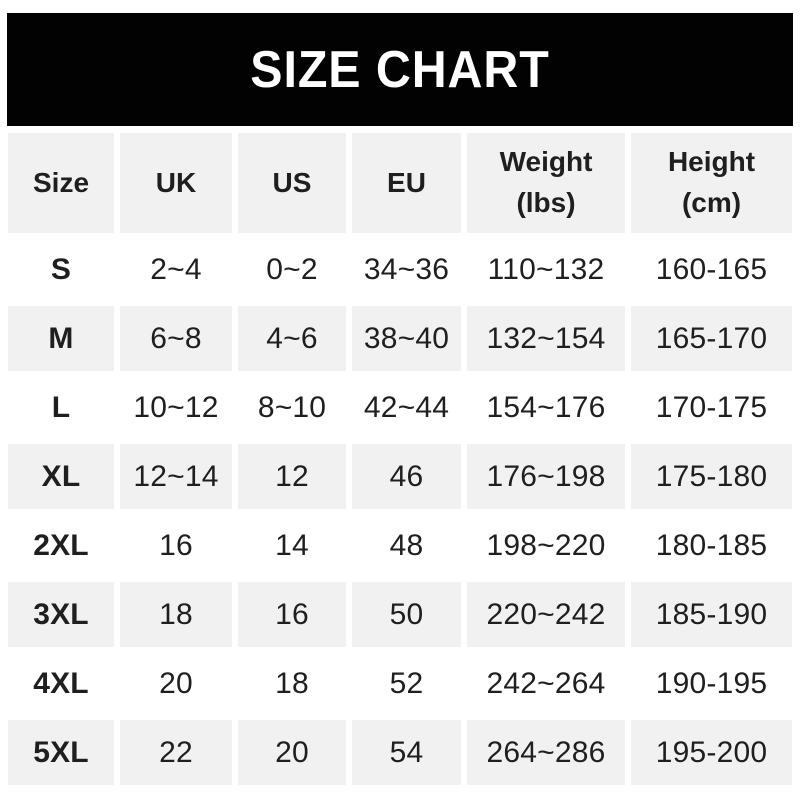 This screenshot has height=800, width=800. I want to click on page-title: SIZE CHART, so click(400, 69).